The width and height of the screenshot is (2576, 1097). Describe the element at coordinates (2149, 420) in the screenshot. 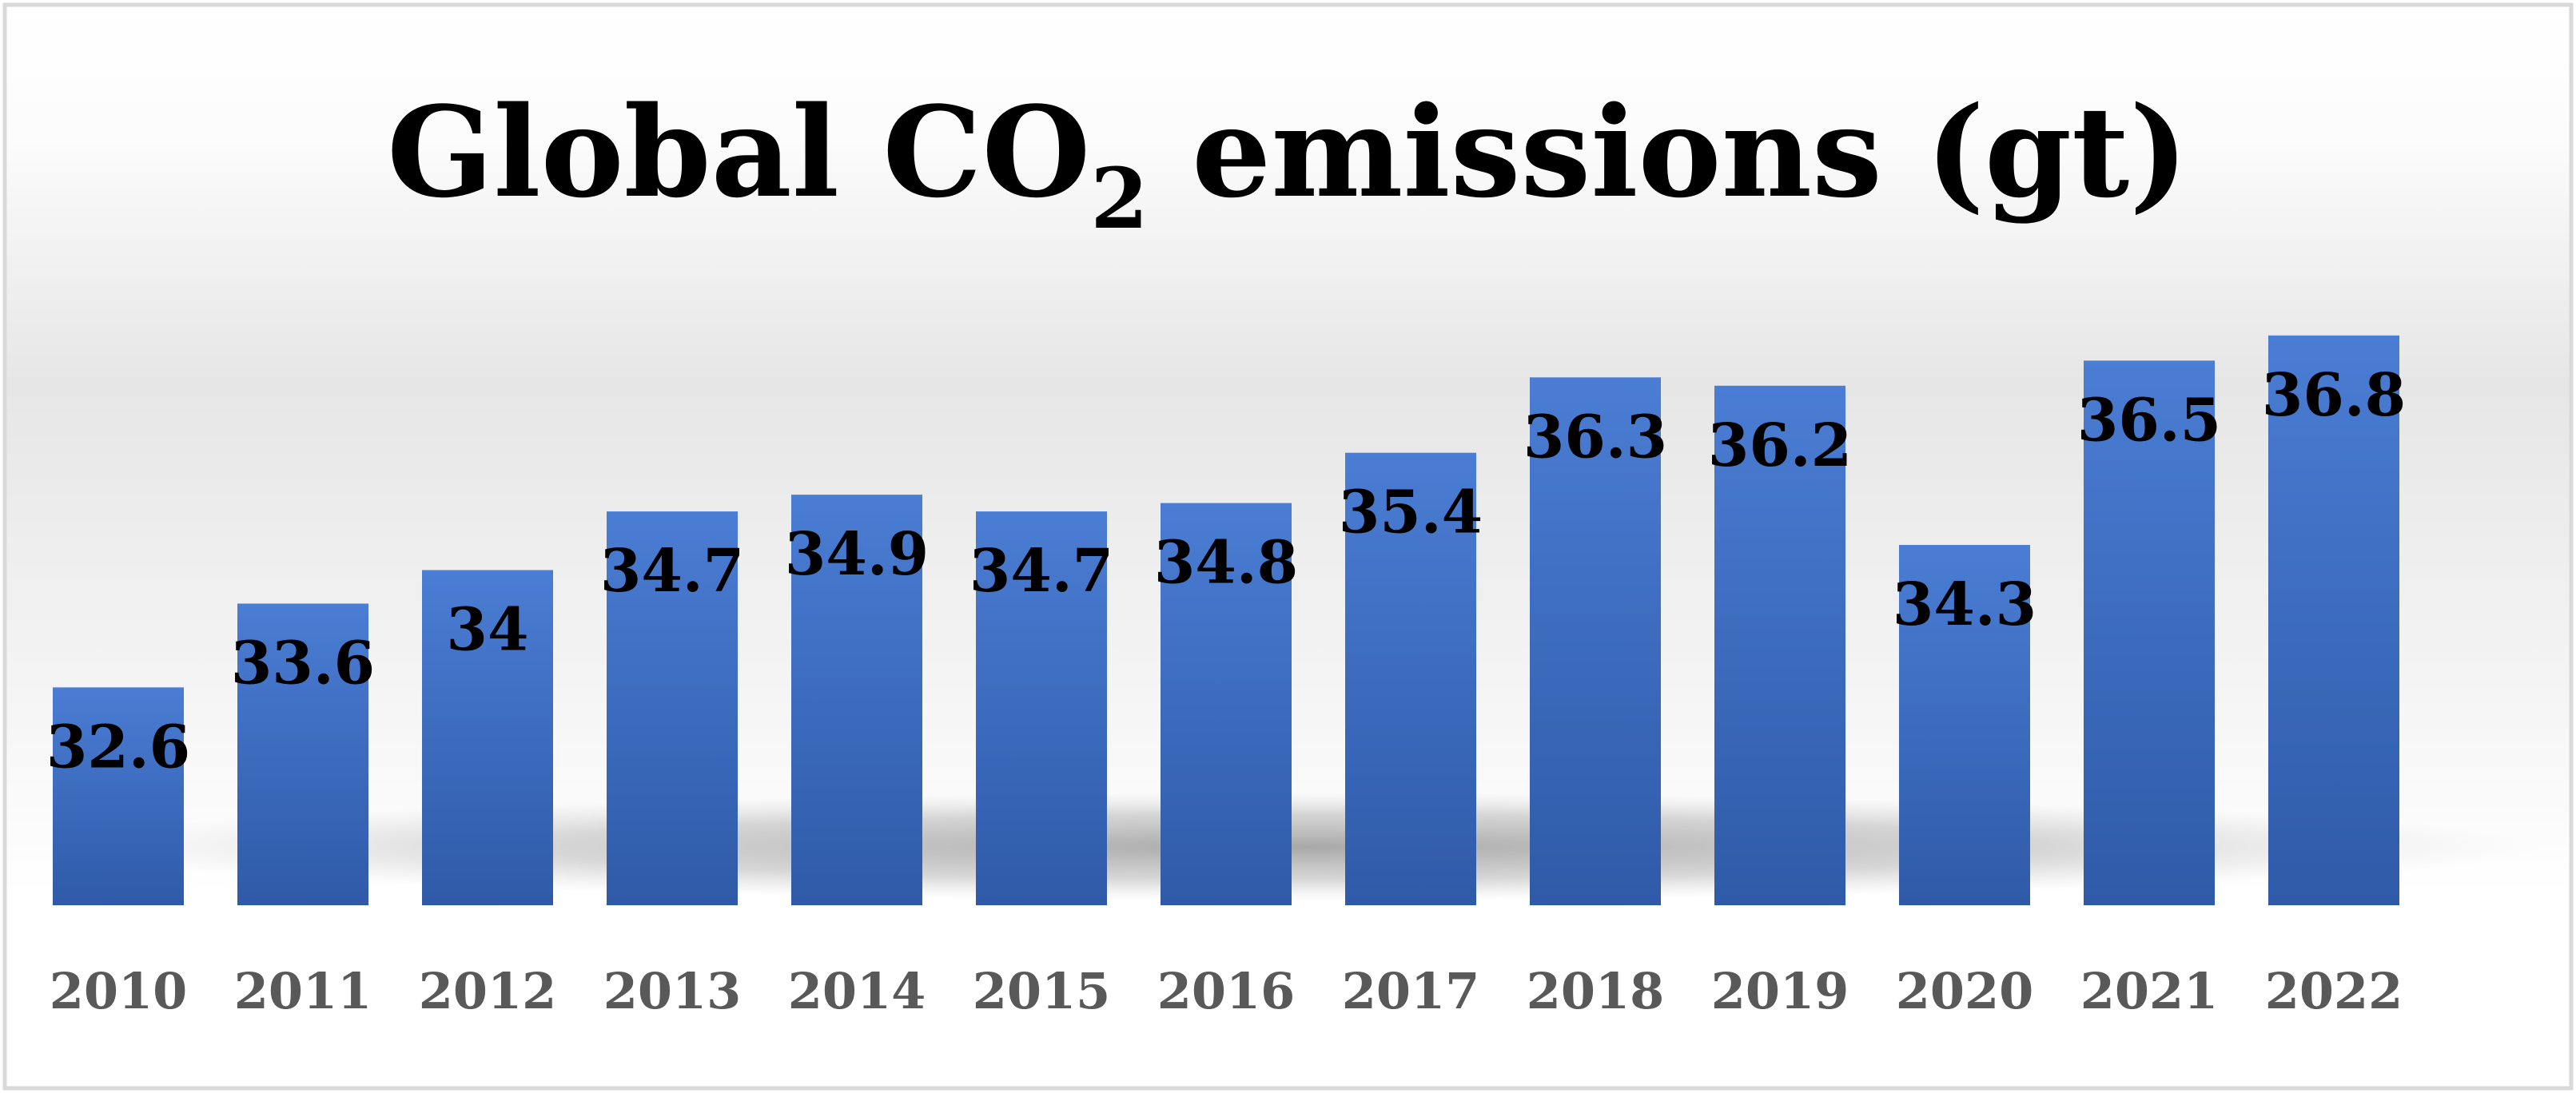

I see `data-label-2021: 36.5` at that location.